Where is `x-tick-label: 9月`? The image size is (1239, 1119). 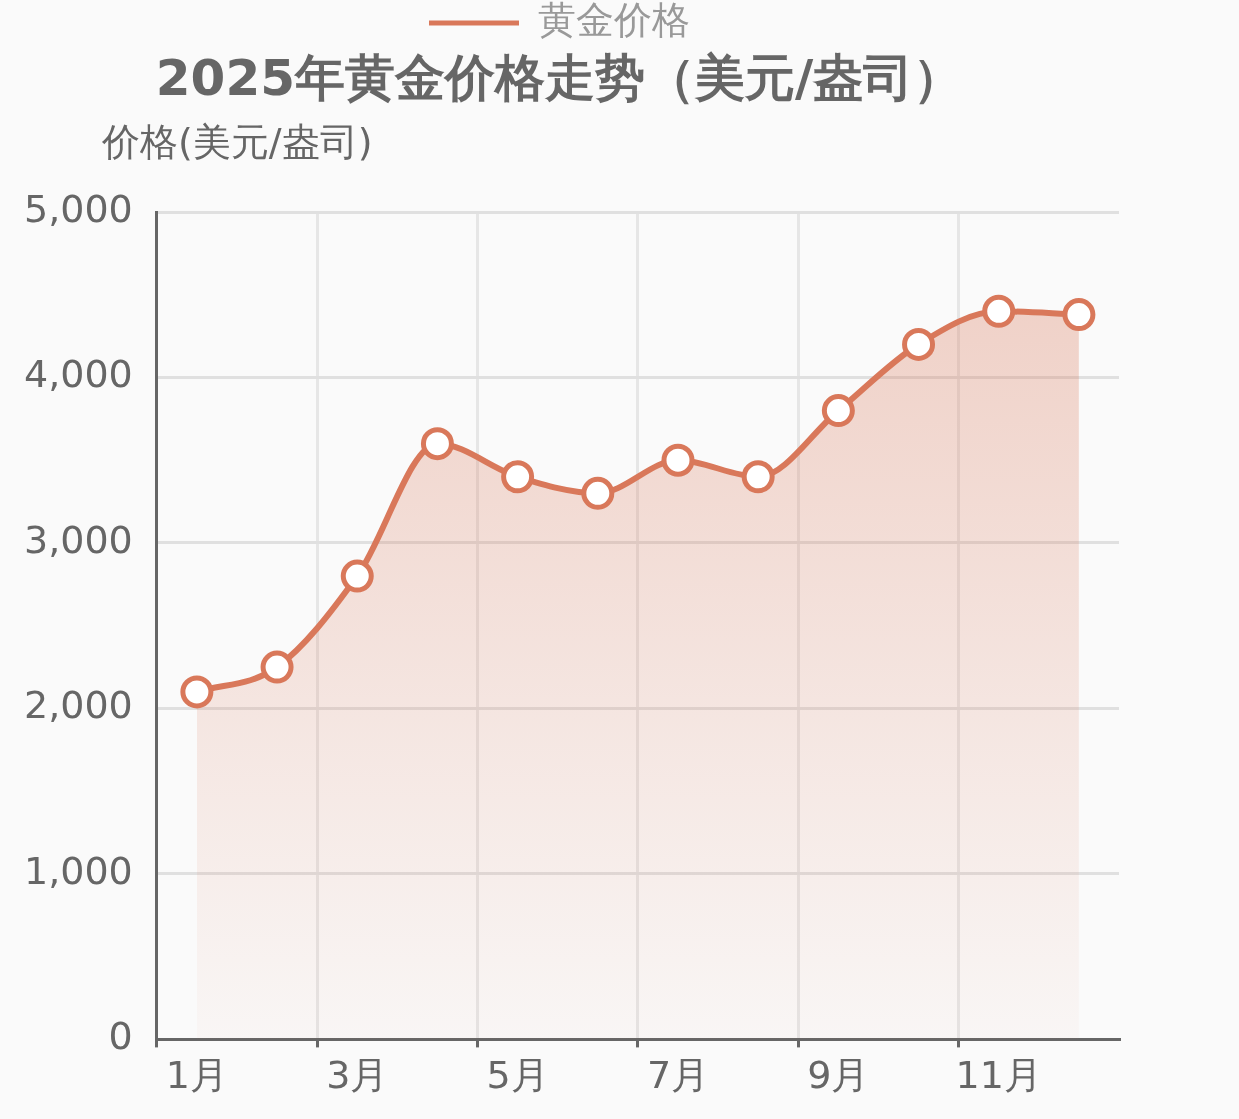
x-tick-label: 9月 is located at coordinates (838, 1075).